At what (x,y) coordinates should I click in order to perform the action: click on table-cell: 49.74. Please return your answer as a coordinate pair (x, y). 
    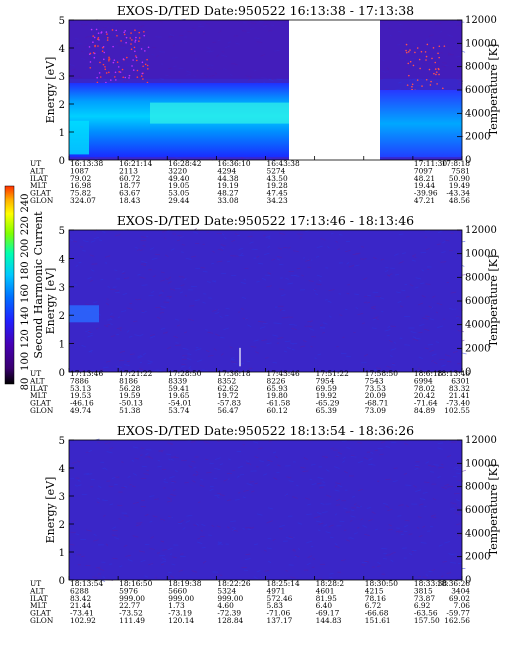
    Looking at the image, I should click on (80, 410).